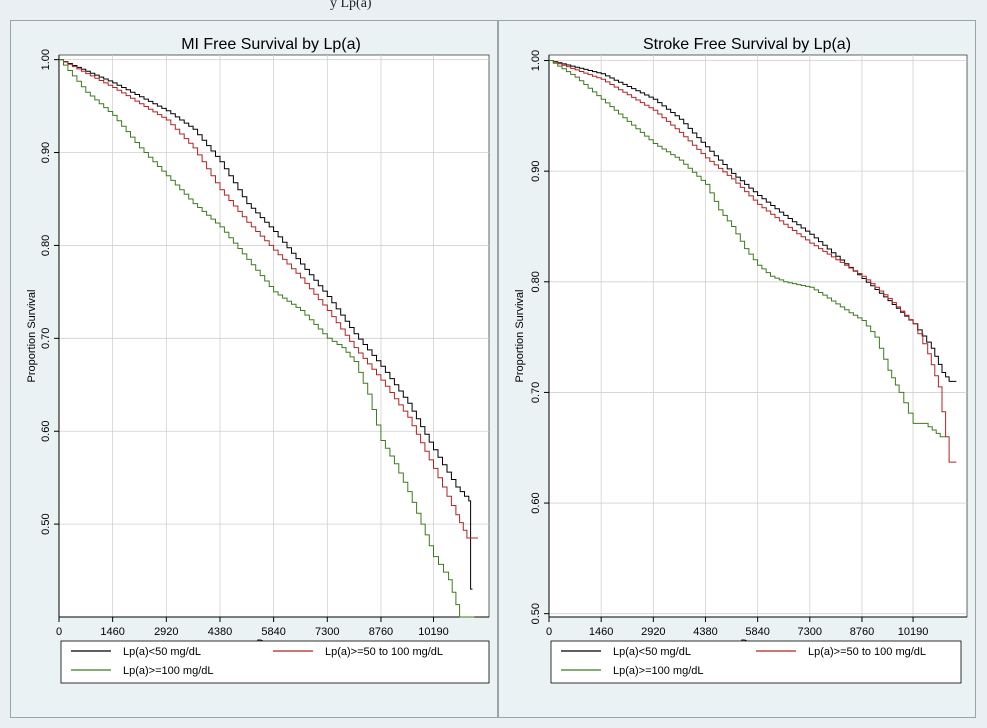  What do you see at coordinates (351, 5) in the screenshot?
I see `top-strip-text: y Lp(a)` at bounding box center [351, 5].